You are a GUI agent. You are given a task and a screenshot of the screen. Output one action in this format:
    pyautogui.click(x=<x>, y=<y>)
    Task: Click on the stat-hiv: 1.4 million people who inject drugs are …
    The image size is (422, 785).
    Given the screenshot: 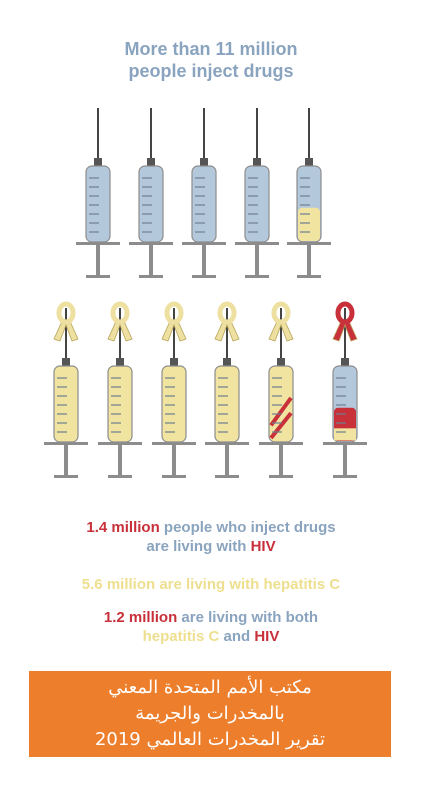 What is the action you would take?
    pyautogui.click(x=211, y=537)
    